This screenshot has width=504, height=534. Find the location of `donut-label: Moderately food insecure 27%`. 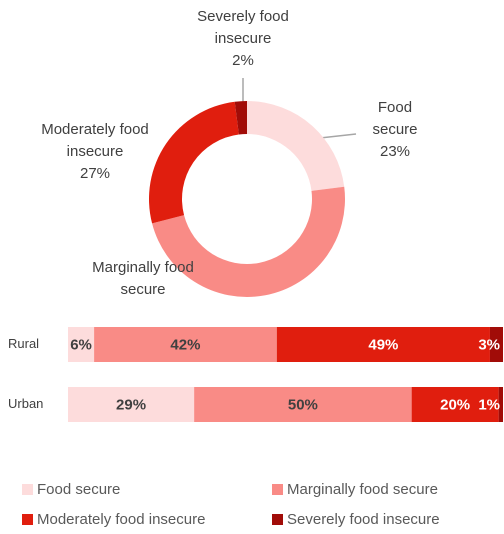

donut-label: Moderately food insecure 27% is located at coordinates (95, 152).